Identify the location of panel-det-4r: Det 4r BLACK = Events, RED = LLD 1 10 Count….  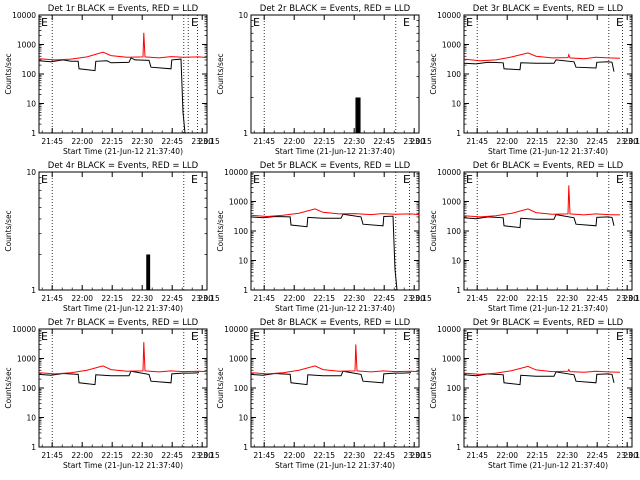
(112, 237).